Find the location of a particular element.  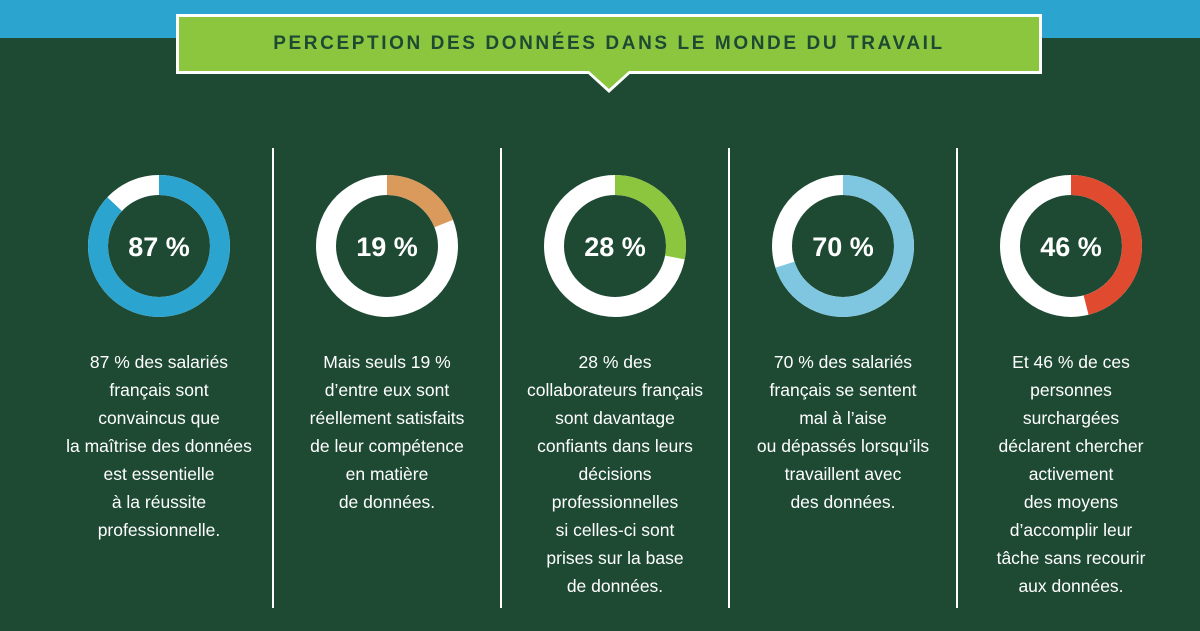

donut-label-5: 46 % is located at coordinates (1071, 247).